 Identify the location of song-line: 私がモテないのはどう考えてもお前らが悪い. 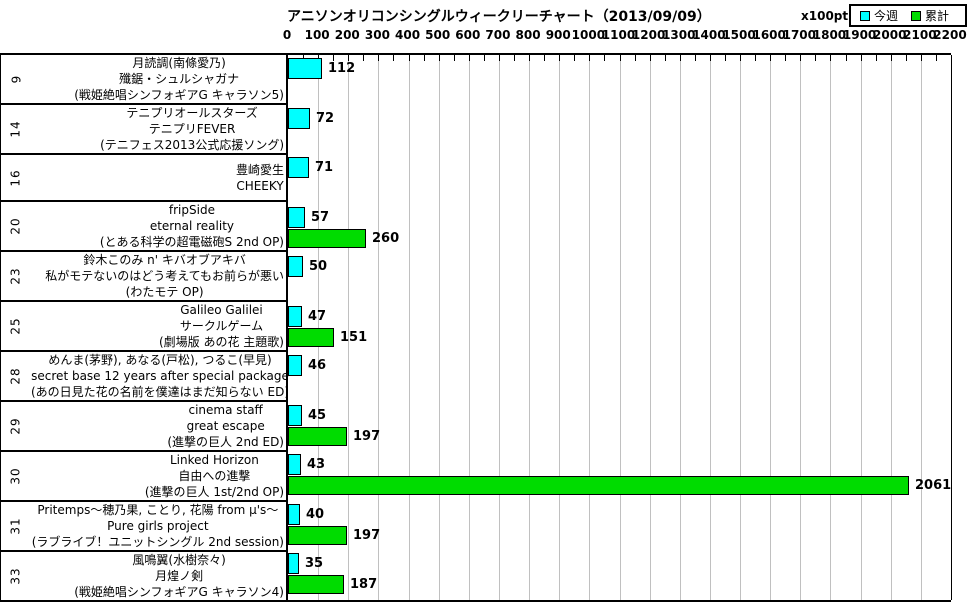
(164, 276).